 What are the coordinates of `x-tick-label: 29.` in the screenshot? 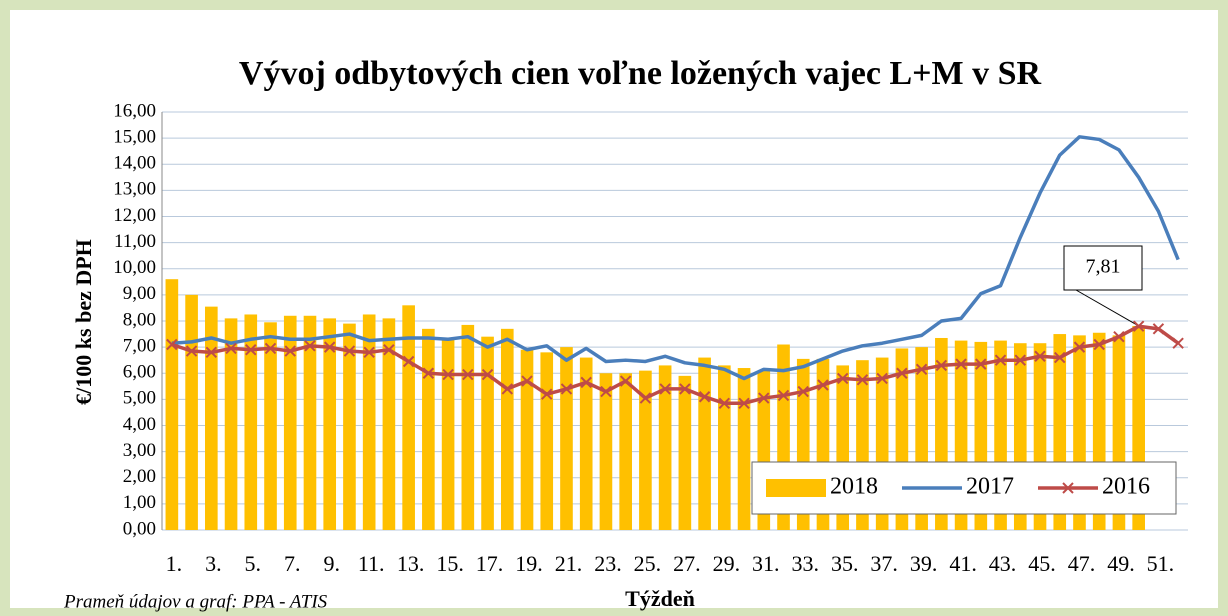 It's located at (727, 563).